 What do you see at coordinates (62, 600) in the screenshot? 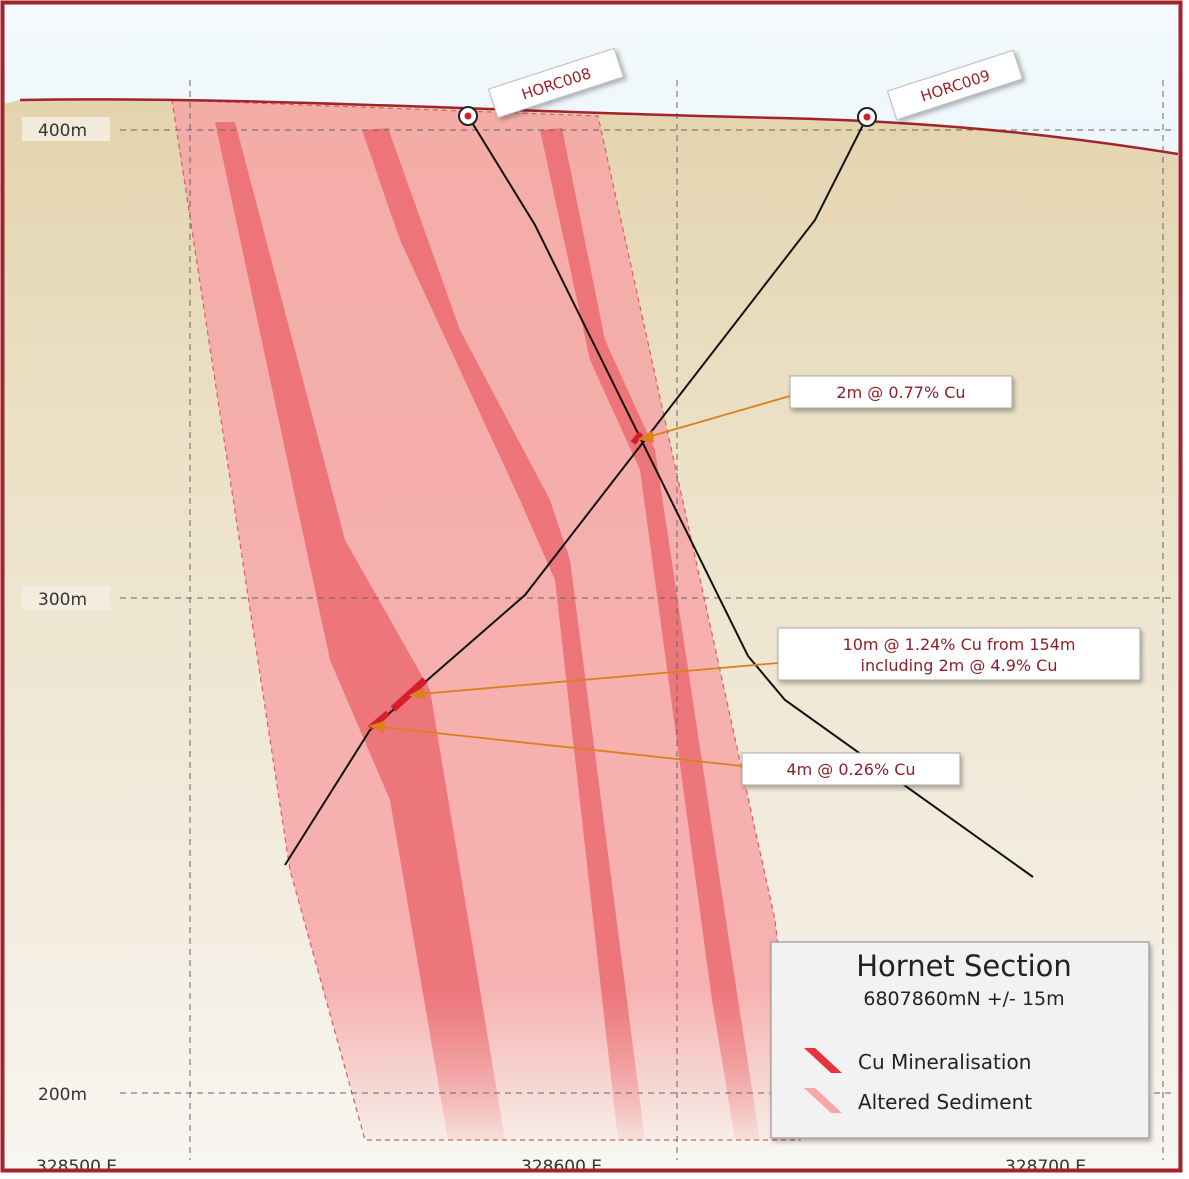
I see `elevation-label-300: 300m` at bounding box center [62, 600].